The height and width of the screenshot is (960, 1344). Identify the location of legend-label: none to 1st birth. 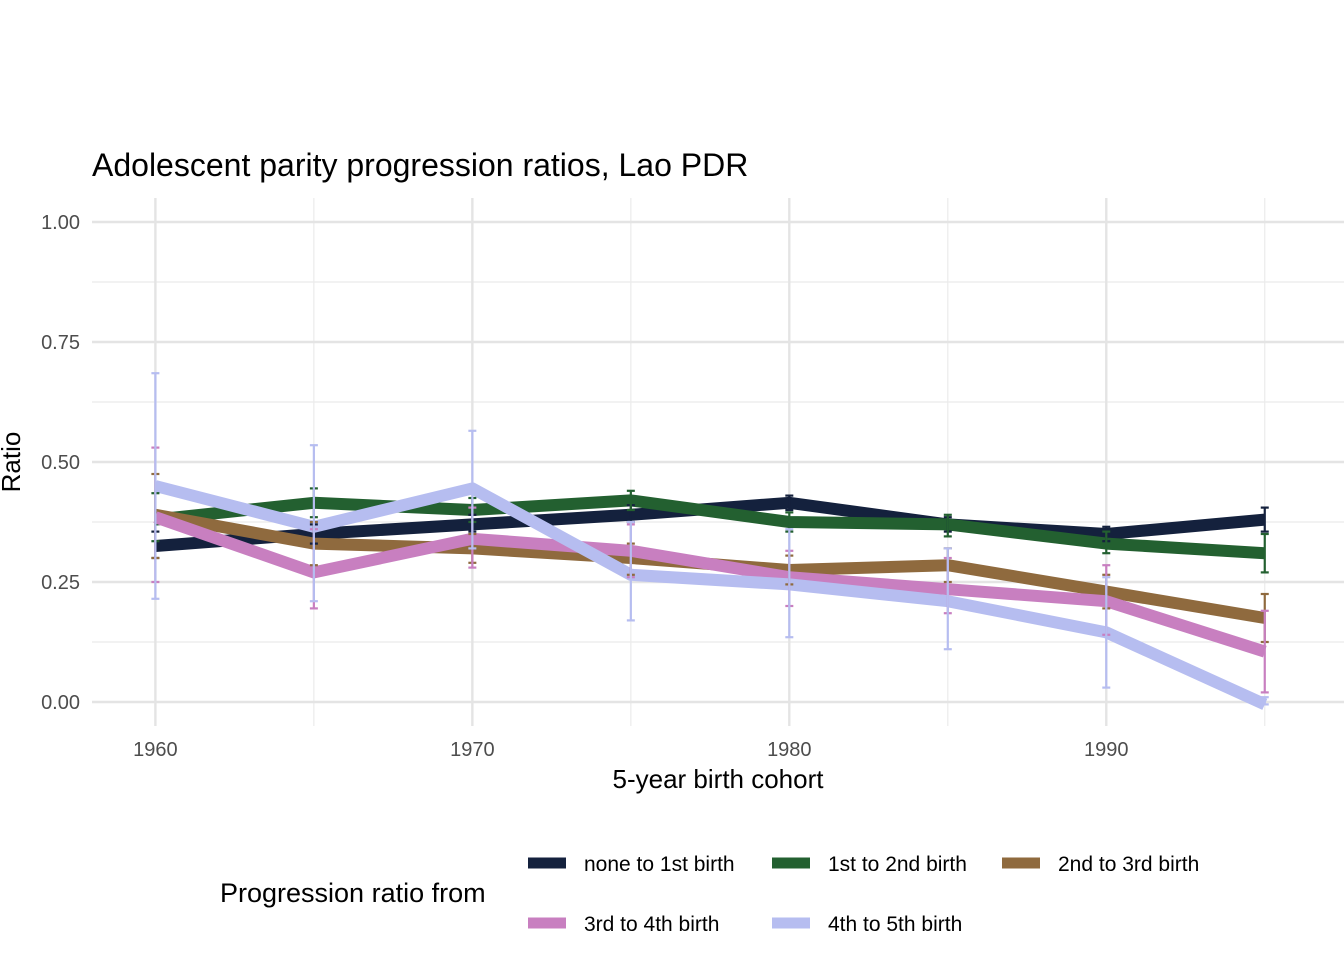
(659, 864).